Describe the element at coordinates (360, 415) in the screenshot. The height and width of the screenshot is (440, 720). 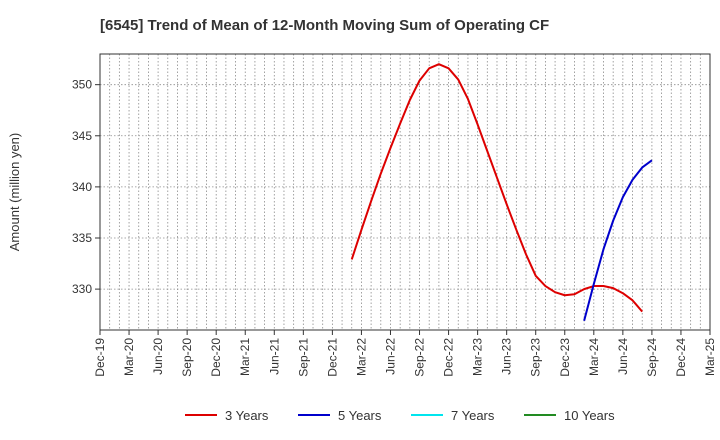
I see `legend-label-5-years: 5 Years` at that location.